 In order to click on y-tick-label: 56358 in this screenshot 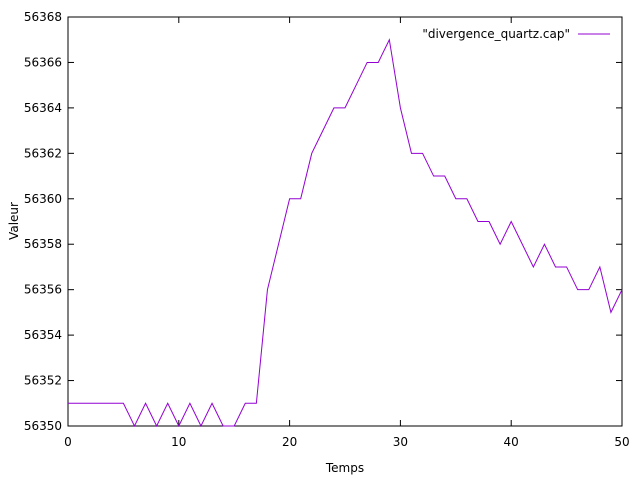, I will do `click(43, 244)`.